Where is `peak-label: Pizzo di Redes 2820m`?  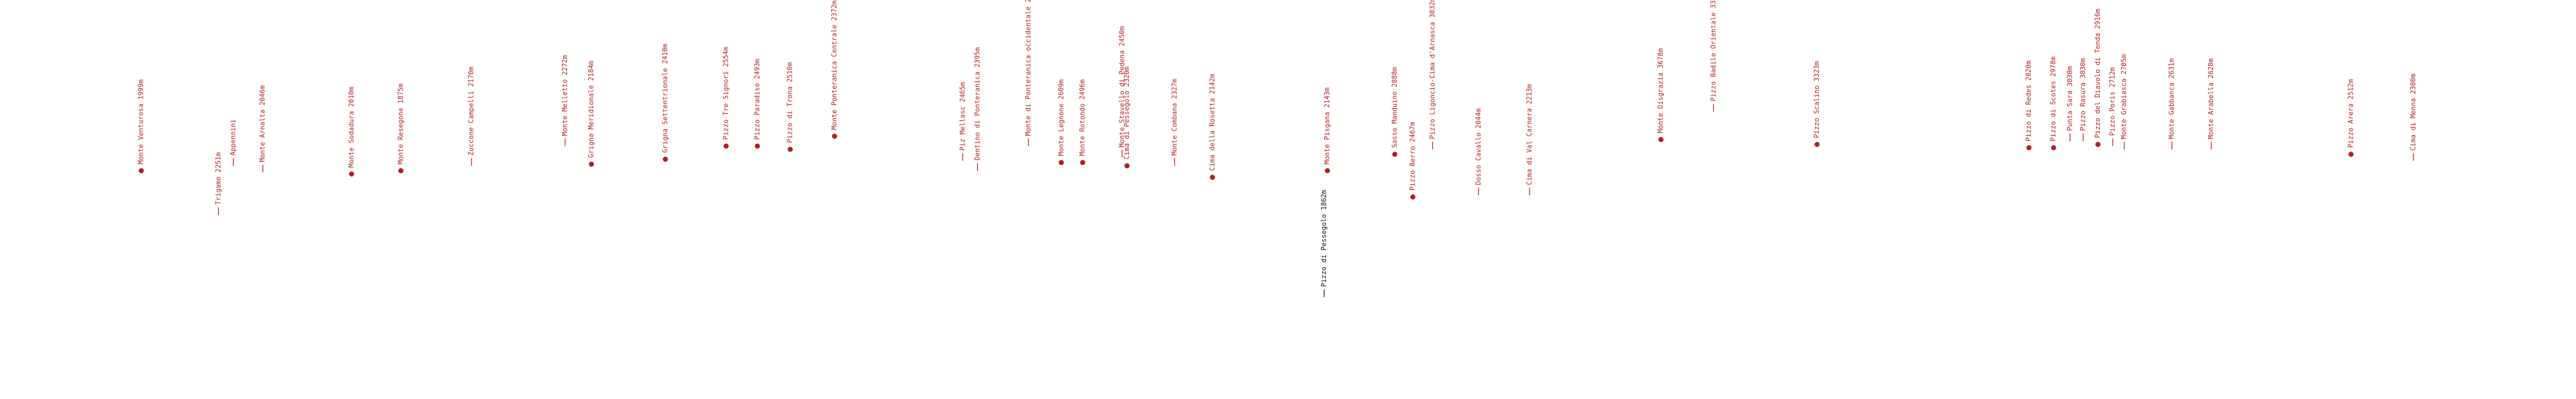 peak-label: Pizzo di Redes 2820m is located at coordinates (2029, 106).